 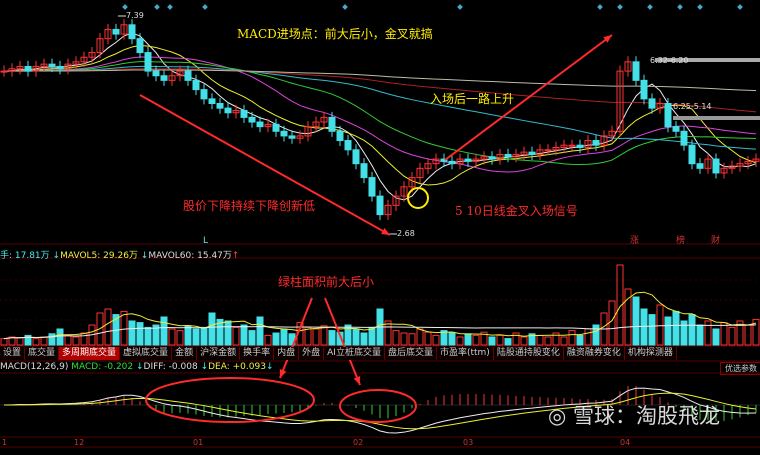 What do you see at coordinates (669, 60) in the screenshot?
I see `range-label-1: 6.32-6.20` at bounding box center [669, 60].